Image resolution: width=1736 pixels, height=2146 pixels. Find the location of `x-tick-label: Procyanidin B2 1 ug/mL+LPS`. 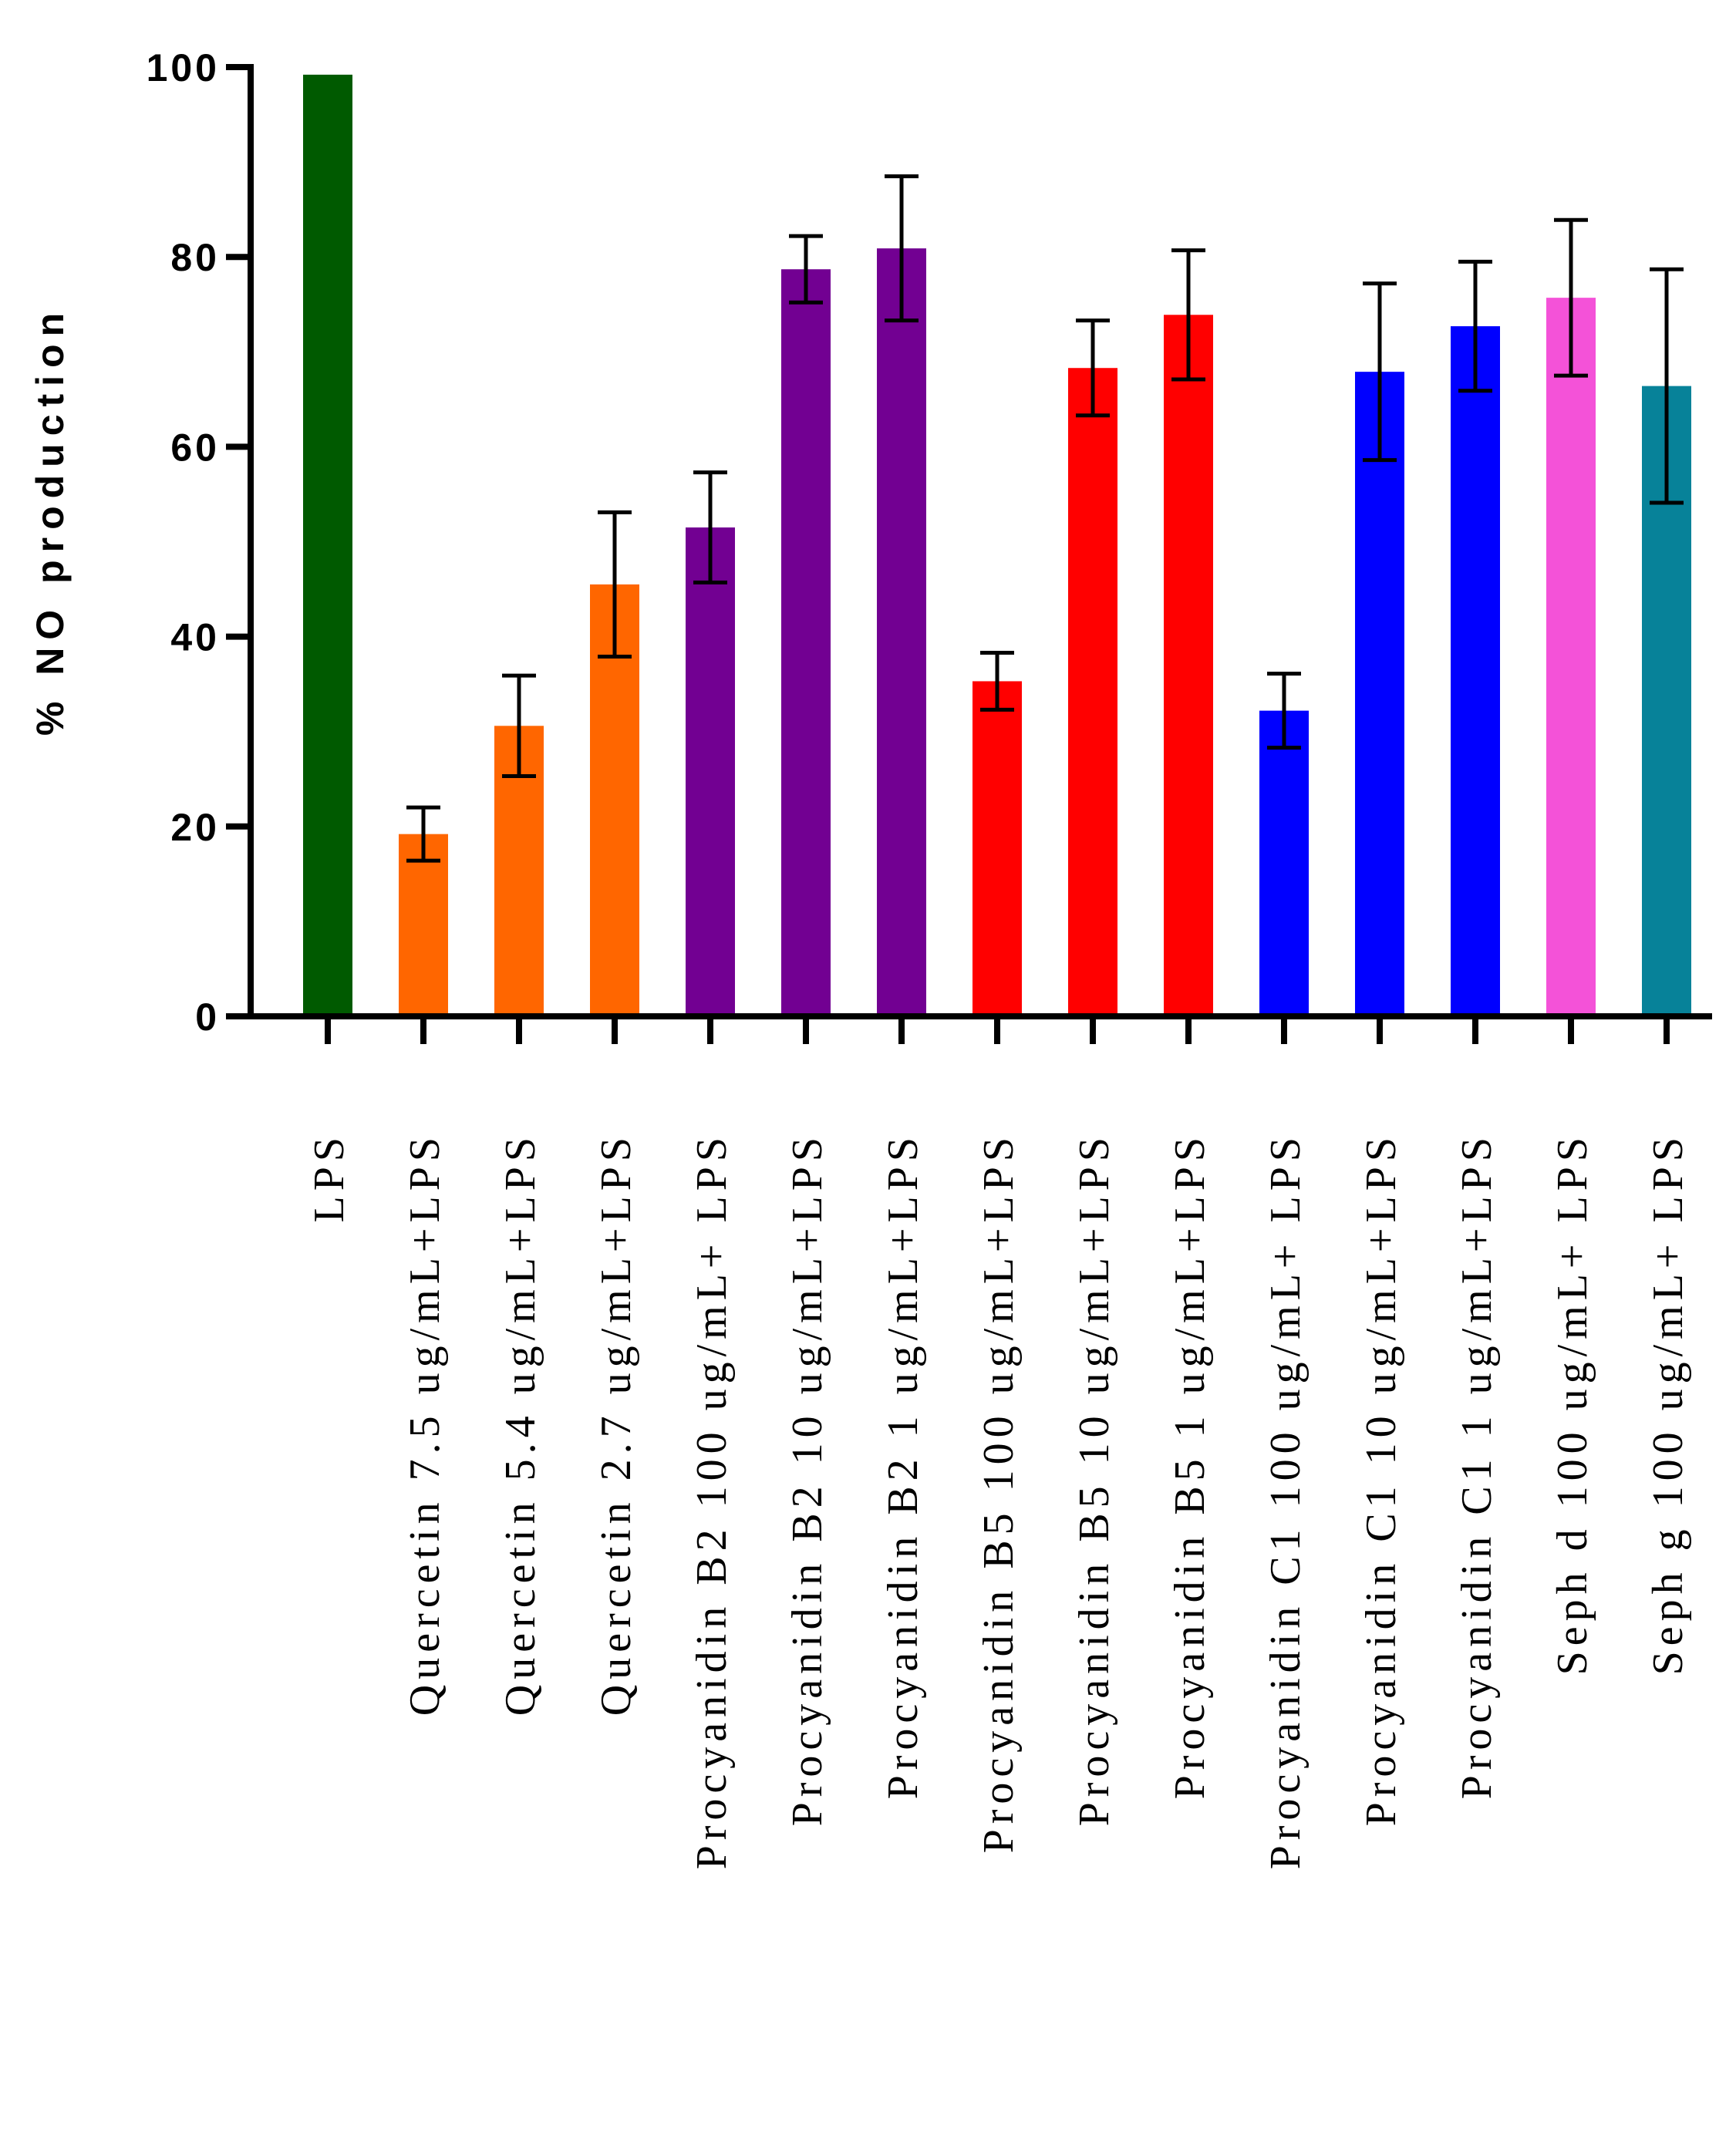

x-tick-label: Procyanidin B2 1 ug/mL+LPS is located at coordinates (903, 1466).